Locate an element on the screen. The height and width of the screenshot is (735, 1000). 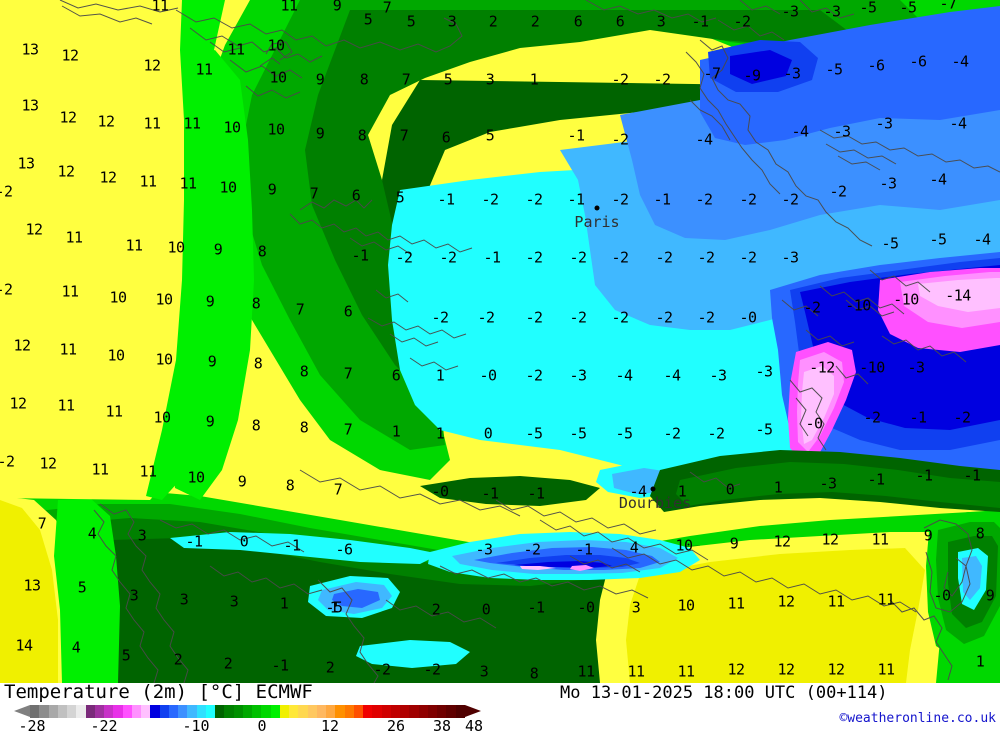
temperature-value: -6 is located at coordinates (876, 65).